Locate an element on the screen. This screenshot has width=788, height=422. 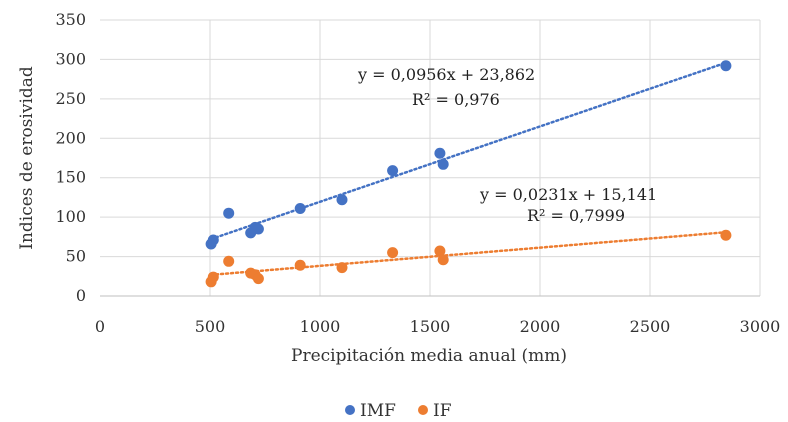
legend-if-marker is located at coordinates (423, 410).